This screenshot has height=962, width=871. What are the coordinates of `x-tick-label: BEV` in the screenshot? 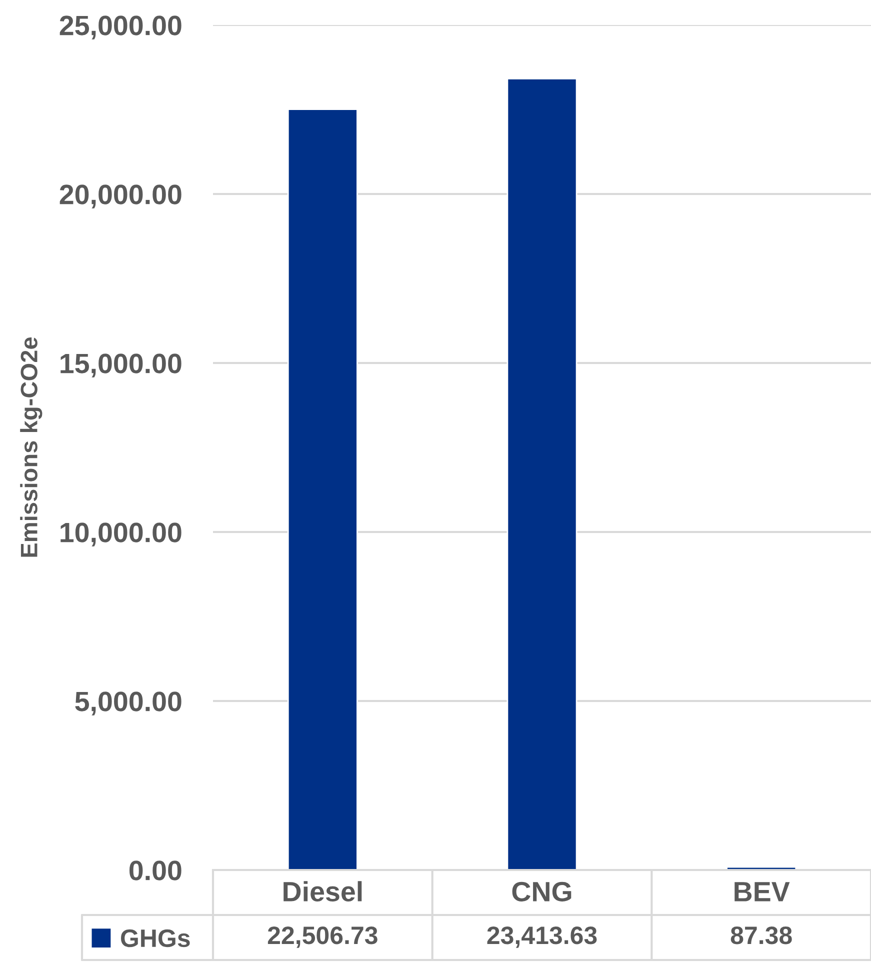 It's located at (762, 892).